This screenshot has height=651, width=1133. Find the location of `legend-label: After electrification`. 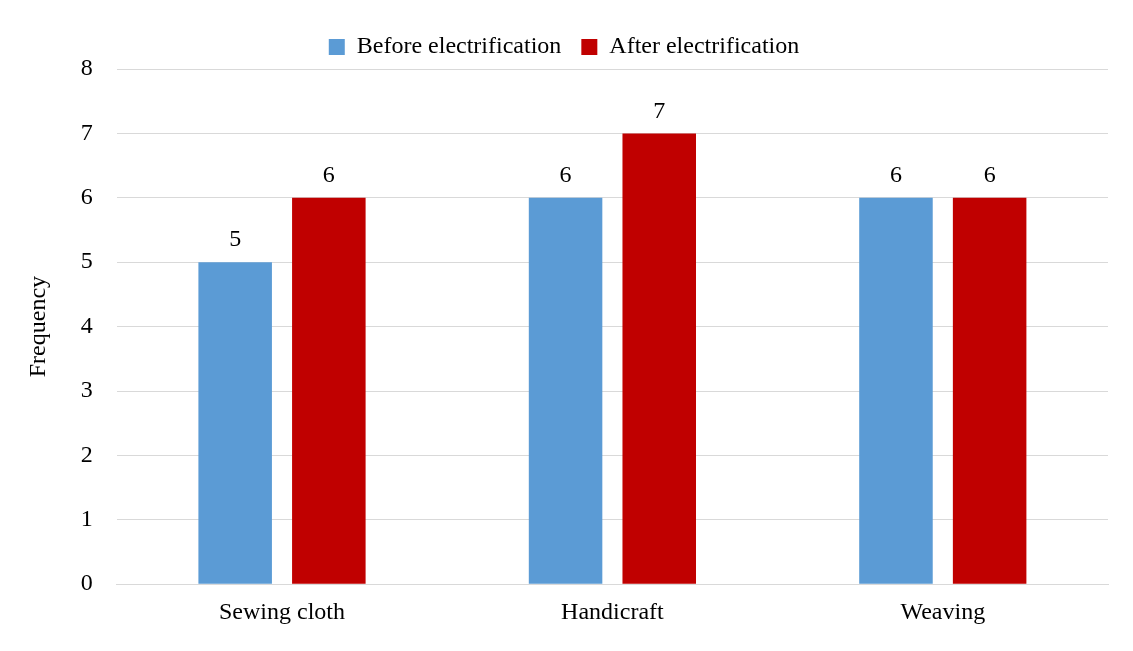

legend-label: After electrification is located at coordinates (704, 45).